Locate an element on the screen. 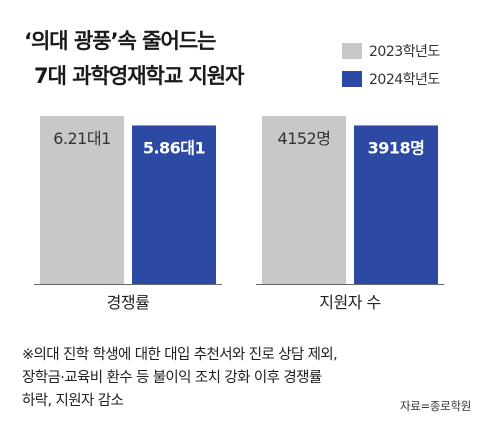 This screenshot has height=435, width=491. legend-swatch-2024 is located at coordinates (352, 79).